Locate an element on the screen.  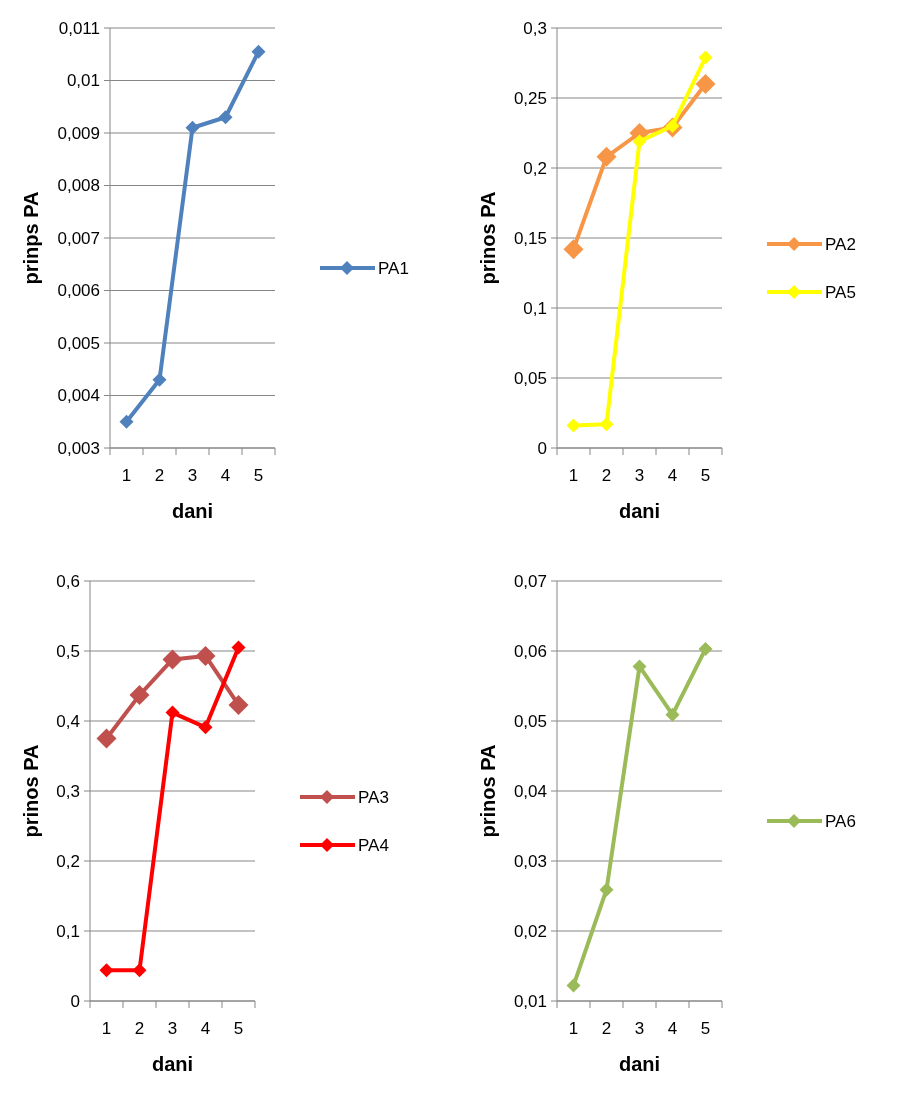
y-tick-label: 0,006 is located at coordinates (78, 291).